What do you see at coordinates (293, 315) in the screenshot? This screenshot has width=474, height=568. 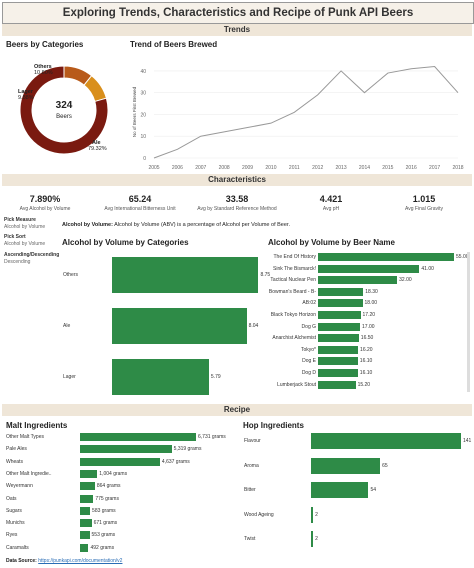 I see `bar-category-label: Black Tokyo Horizon` at bounding box center [293, 315].